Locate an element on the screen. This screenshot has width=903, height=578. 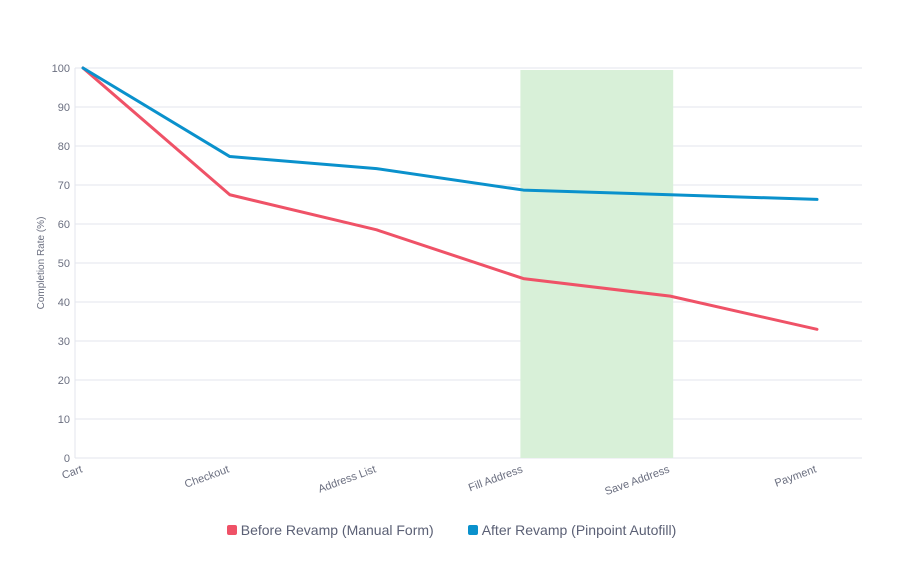
y-tick-10: 10 is located at coordinates (64, 420).